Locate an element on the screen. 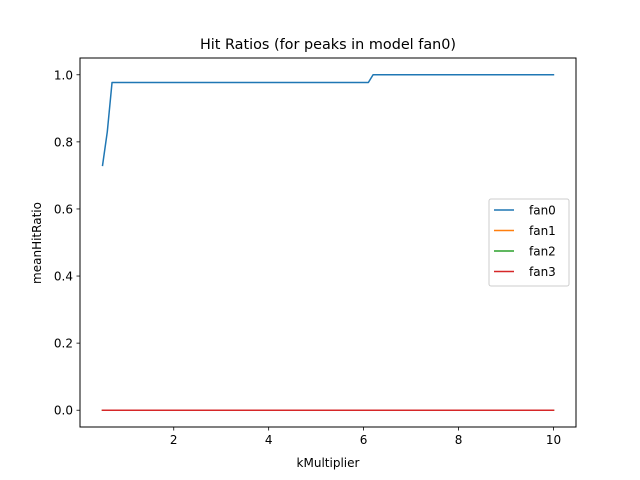 The width and height of the screenshot is (640, 480). y-axis-label: meanHitRatio is located at coordinates (37, 243).